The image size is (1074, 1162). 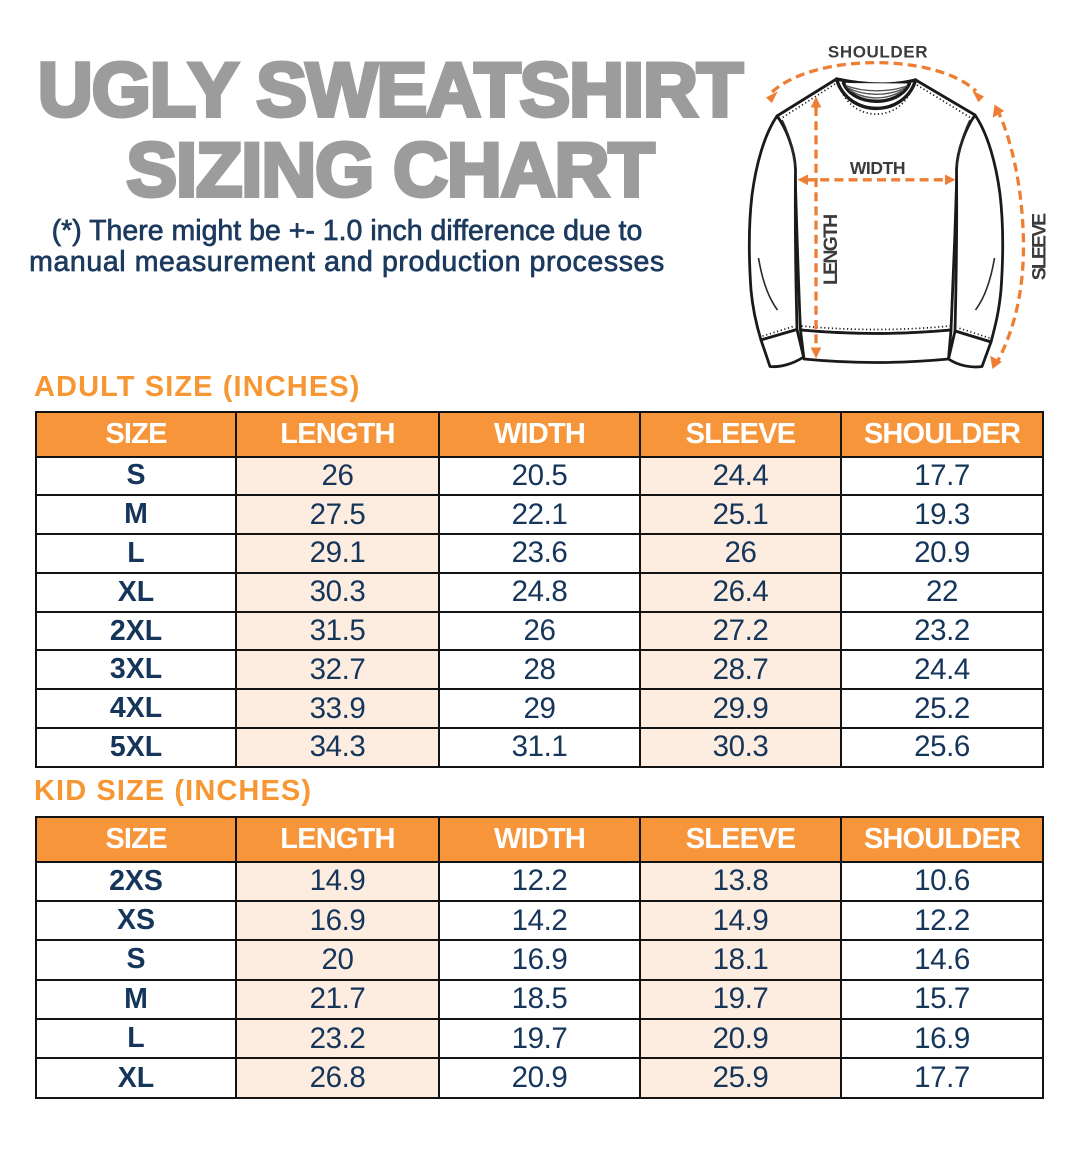 What do you see at coordinates (878, 52) in the screenshot?
I see `svg-text: SHOULDER` at bounding box center [878, 52].